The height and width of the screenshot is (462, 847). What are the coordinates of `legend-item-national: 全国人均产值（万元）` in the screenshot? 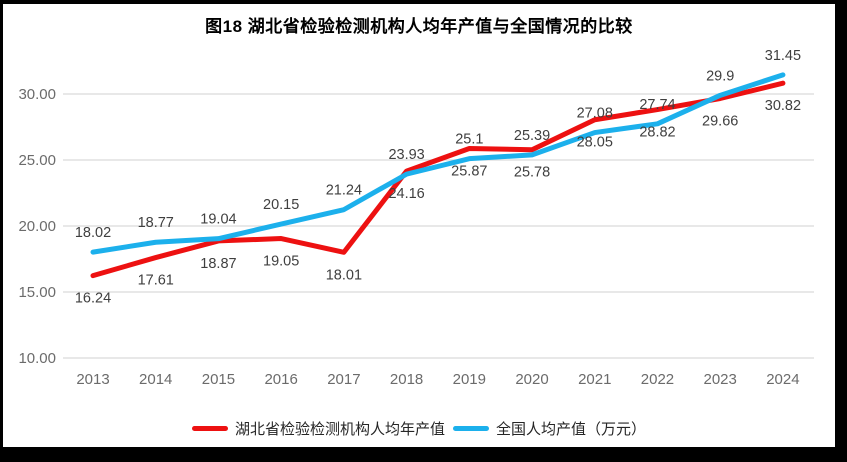 It's located at (549, 428).